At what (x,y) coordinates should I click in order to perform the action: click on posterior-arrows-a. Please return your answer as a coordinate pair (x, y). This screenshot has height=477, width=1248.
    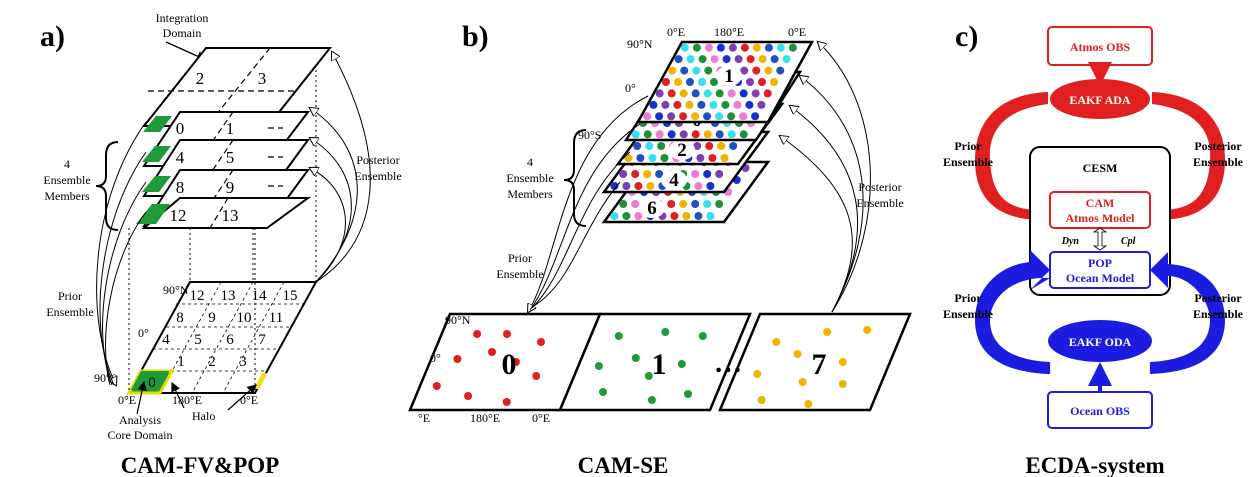
    Looking at the image, I should click on (340, 167).